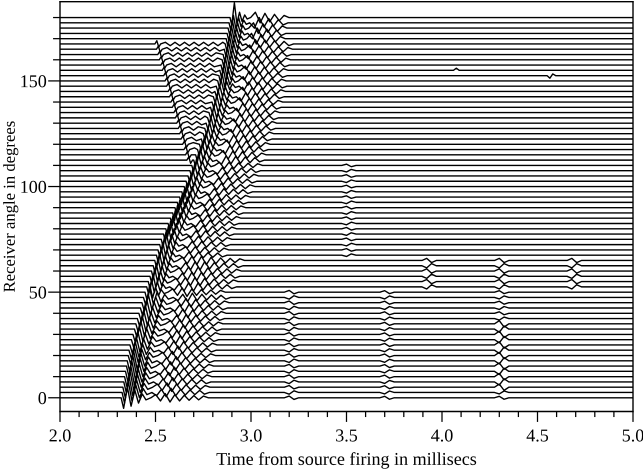 Image resolution: width=643 pixels, height=476 pixels. I want to click on y-axis-title: Receiver angle in degrees, so click(10, 206).